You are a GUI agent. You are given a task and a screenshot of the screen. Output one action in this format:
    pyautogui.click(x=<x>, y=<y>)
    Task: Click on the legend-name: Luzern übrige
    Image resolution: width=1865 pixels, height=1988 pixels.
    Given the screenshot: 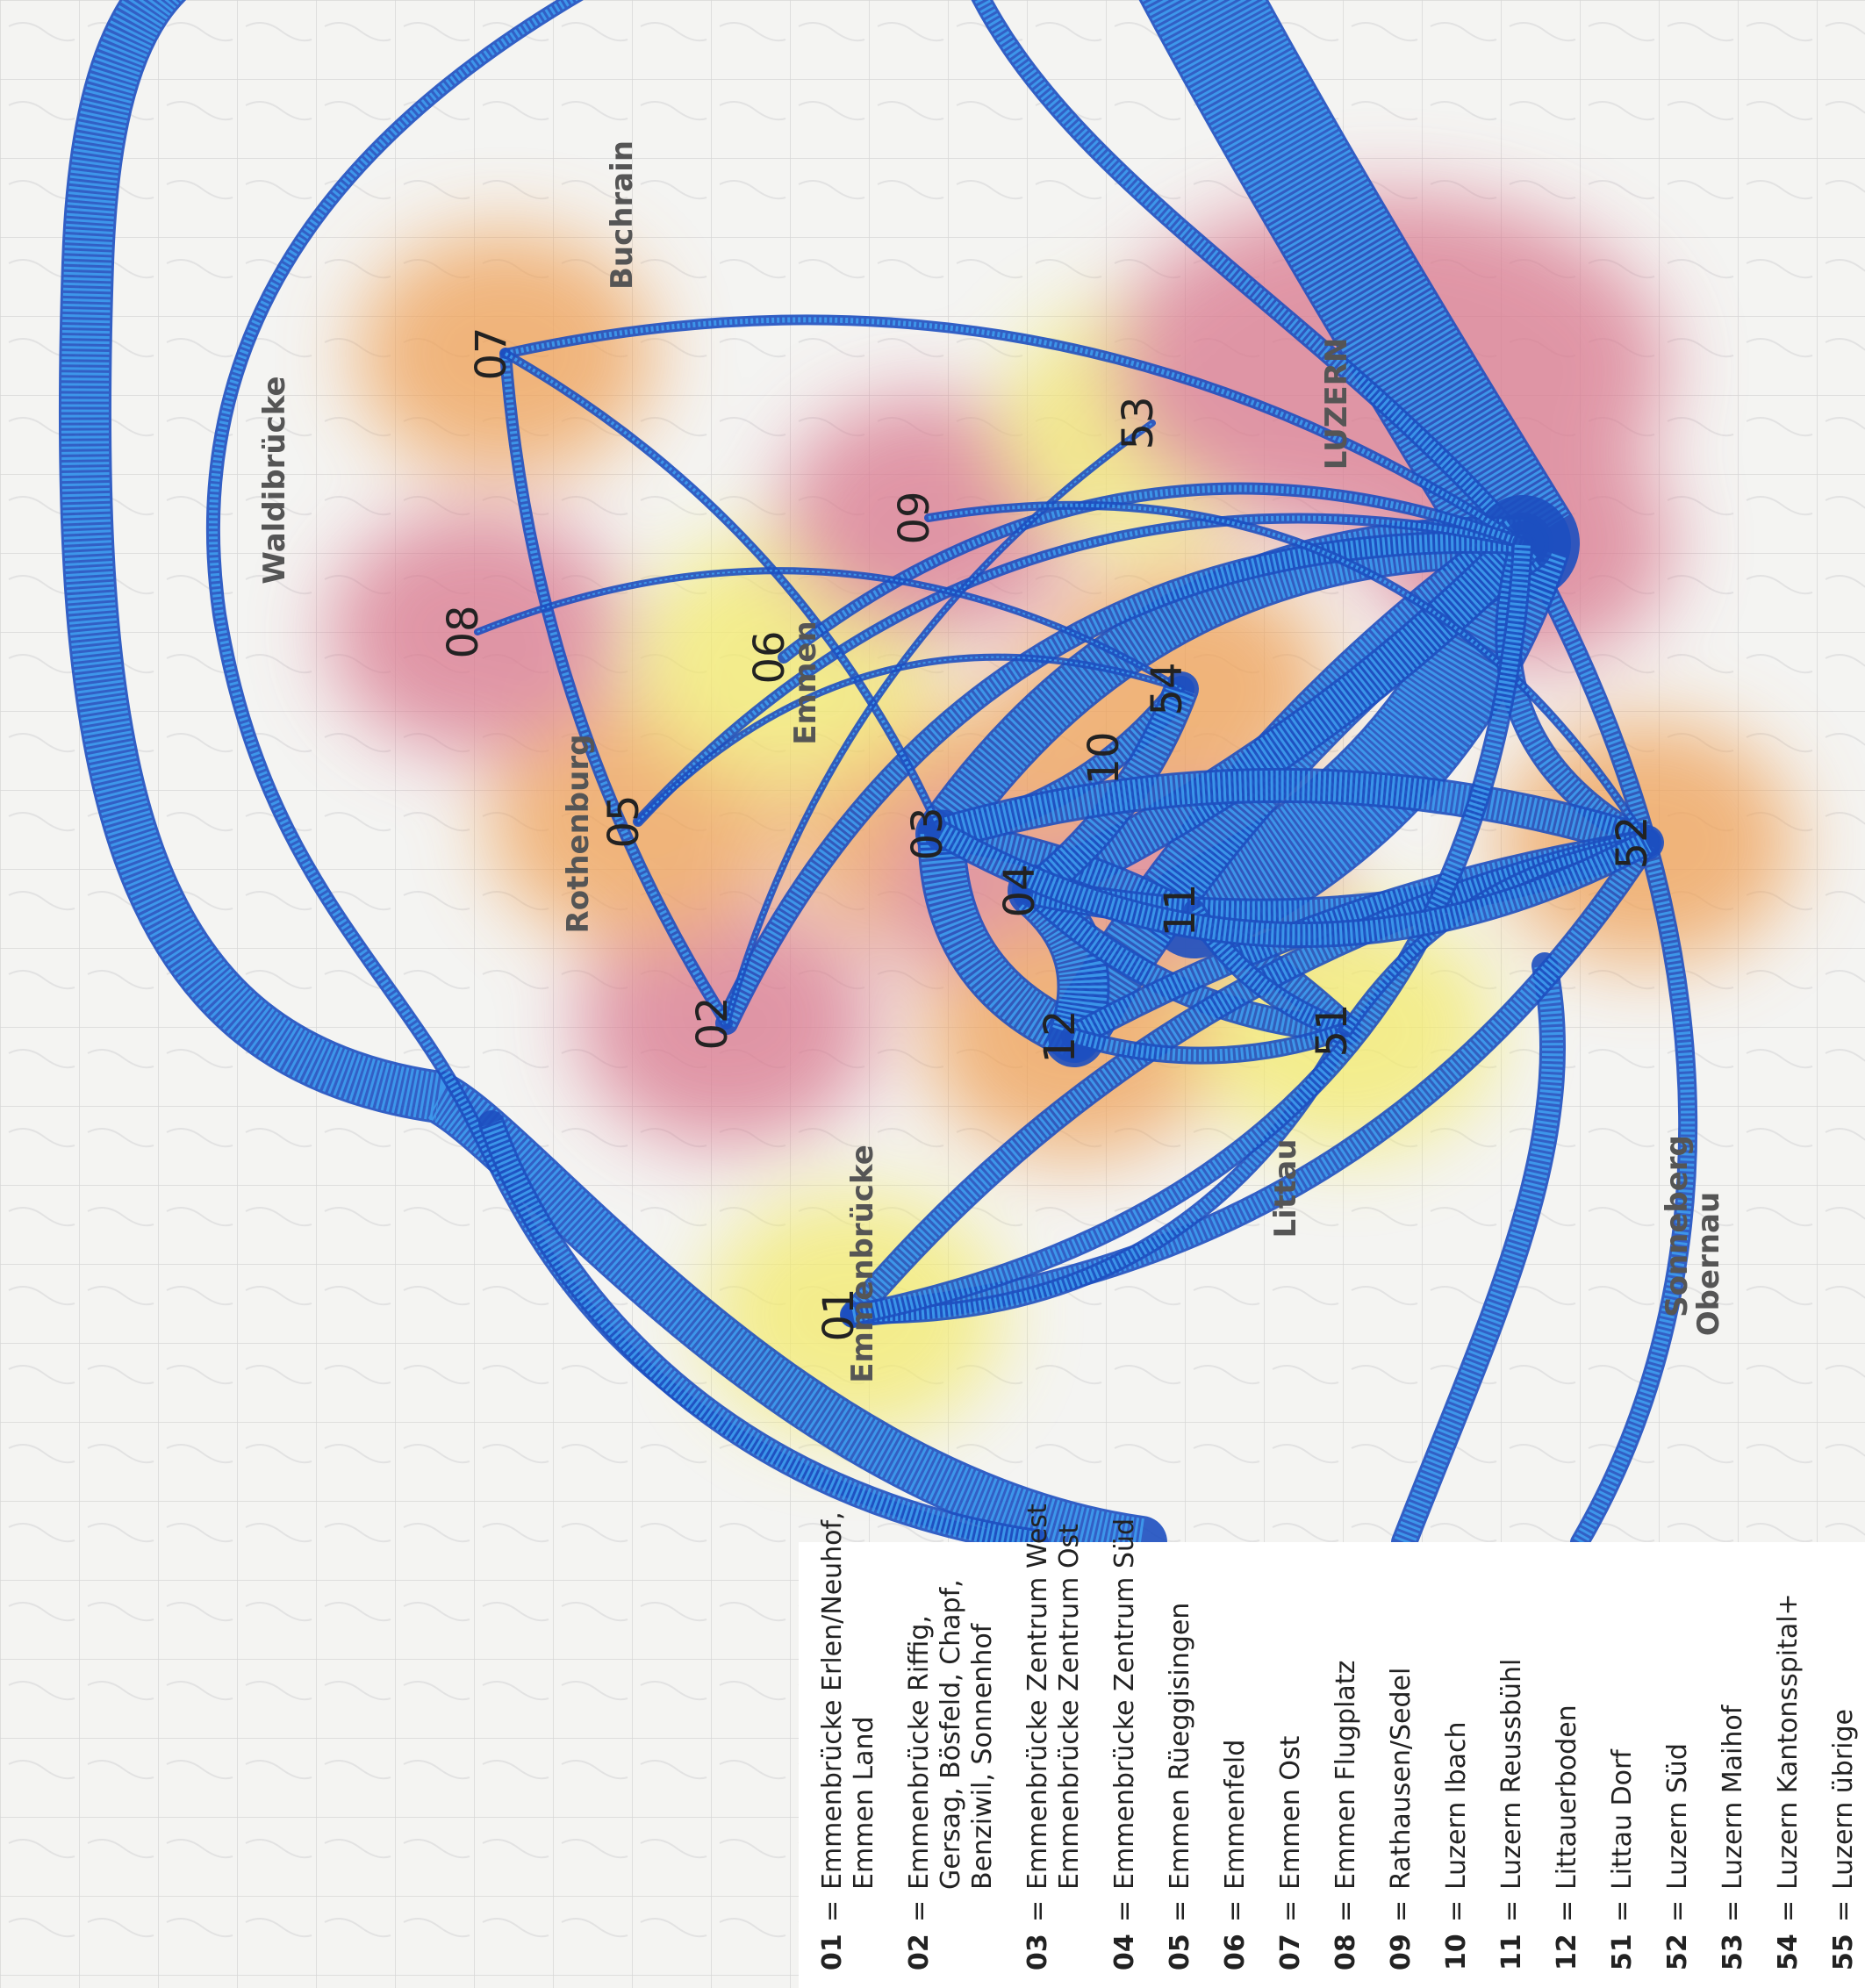 What is the action you would take?
    pyautogui.click(x=1844, y=1799)
    